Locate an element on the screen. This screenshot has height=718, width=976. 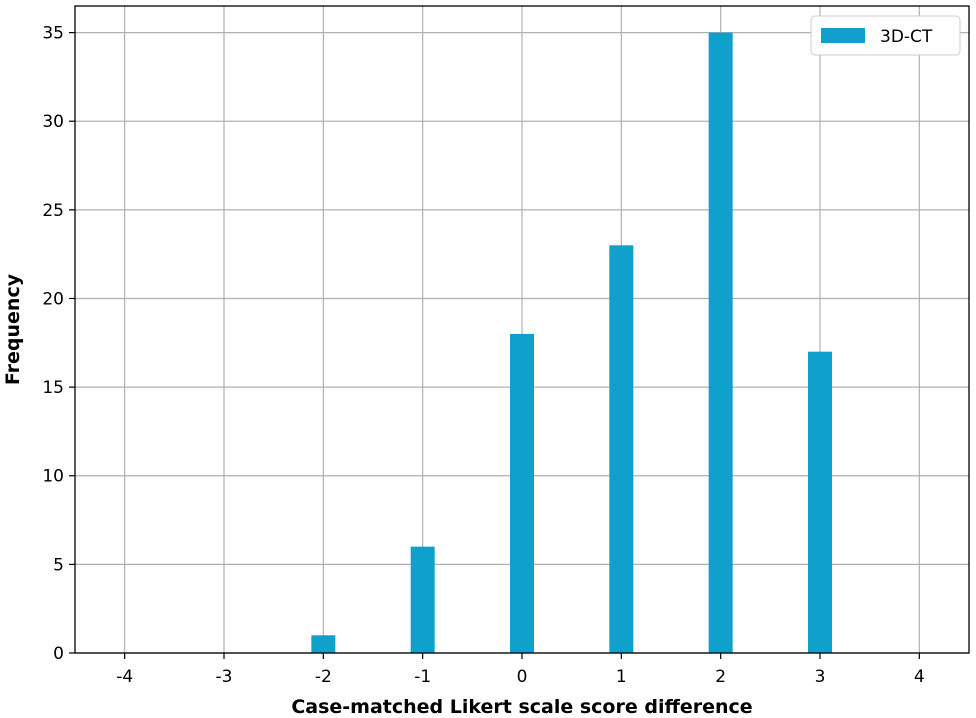
legend-box is located at coordinates (885, 35).